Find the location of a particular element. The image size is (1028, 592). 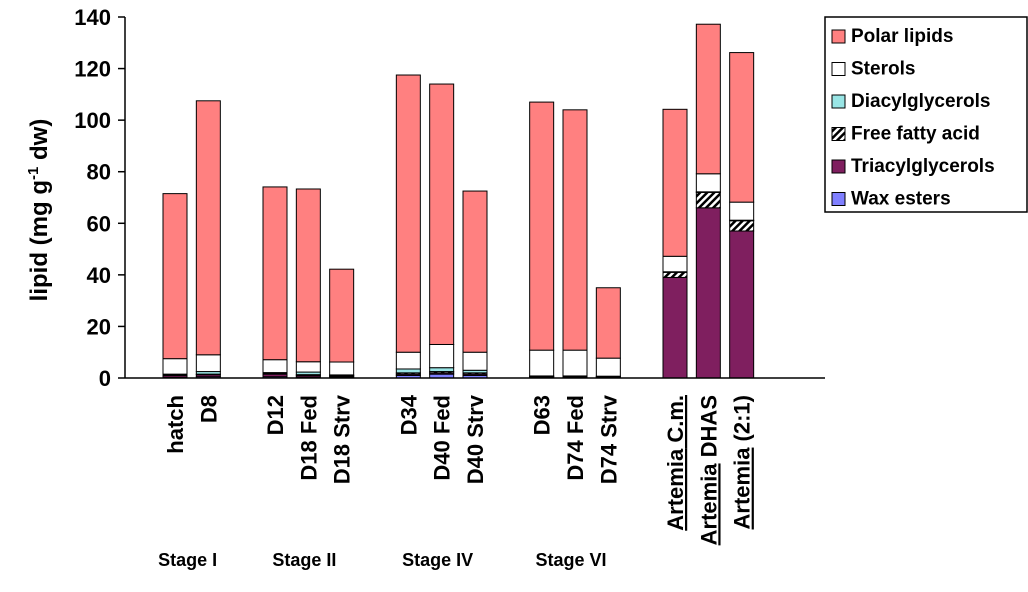

legend-label: Wax esters is located at coordinates (901, 199).